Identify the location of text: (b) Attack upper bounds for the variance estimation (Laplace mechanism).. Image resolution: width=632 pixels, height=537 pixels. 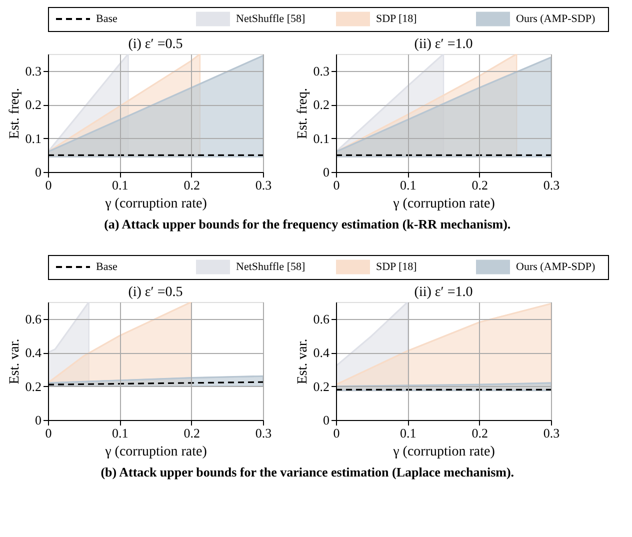
(307, 472).